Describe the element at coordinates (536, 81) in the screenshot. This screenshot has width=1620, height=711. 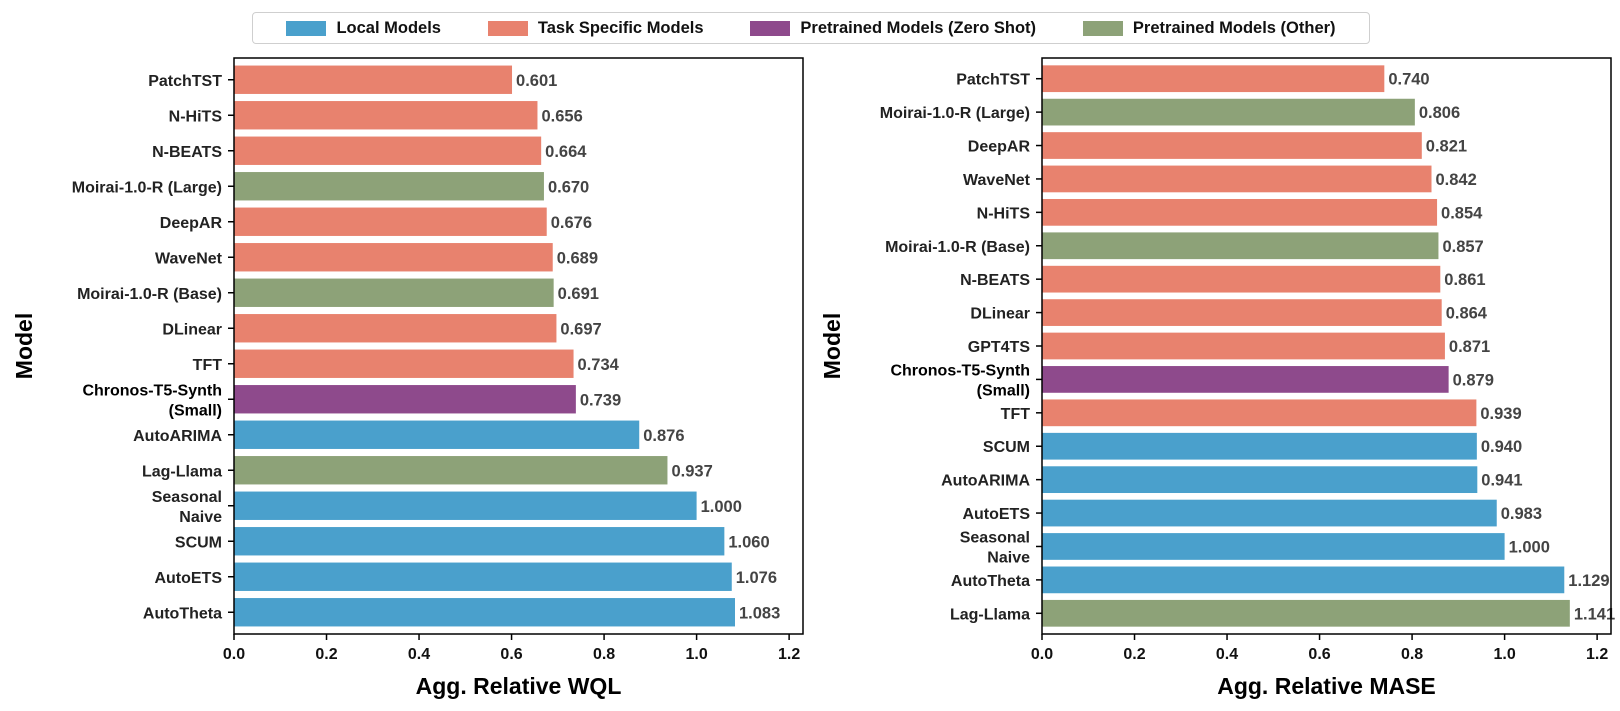
I see `panel1-value-label-0: 0.601` at that location.